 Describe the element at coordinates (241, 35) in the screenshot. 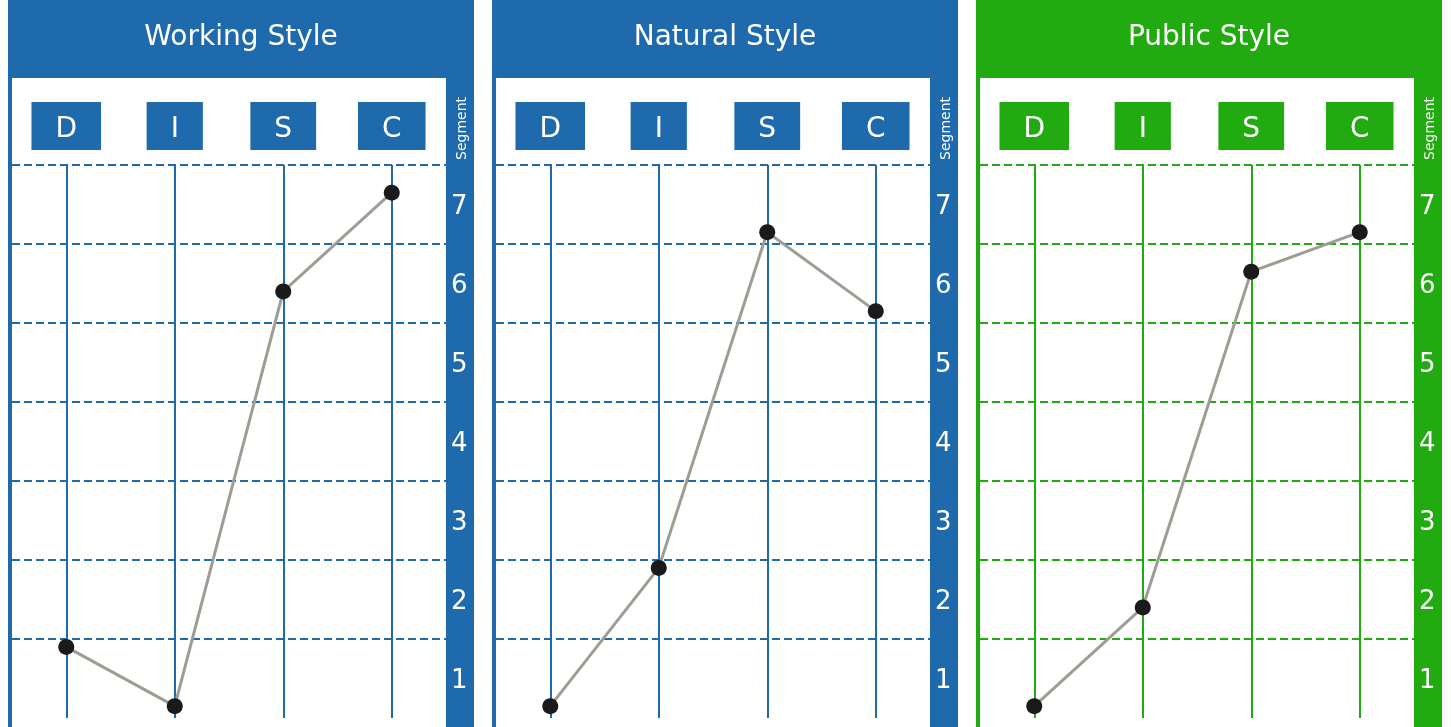

I see `chart-title: Working Style` at that location.